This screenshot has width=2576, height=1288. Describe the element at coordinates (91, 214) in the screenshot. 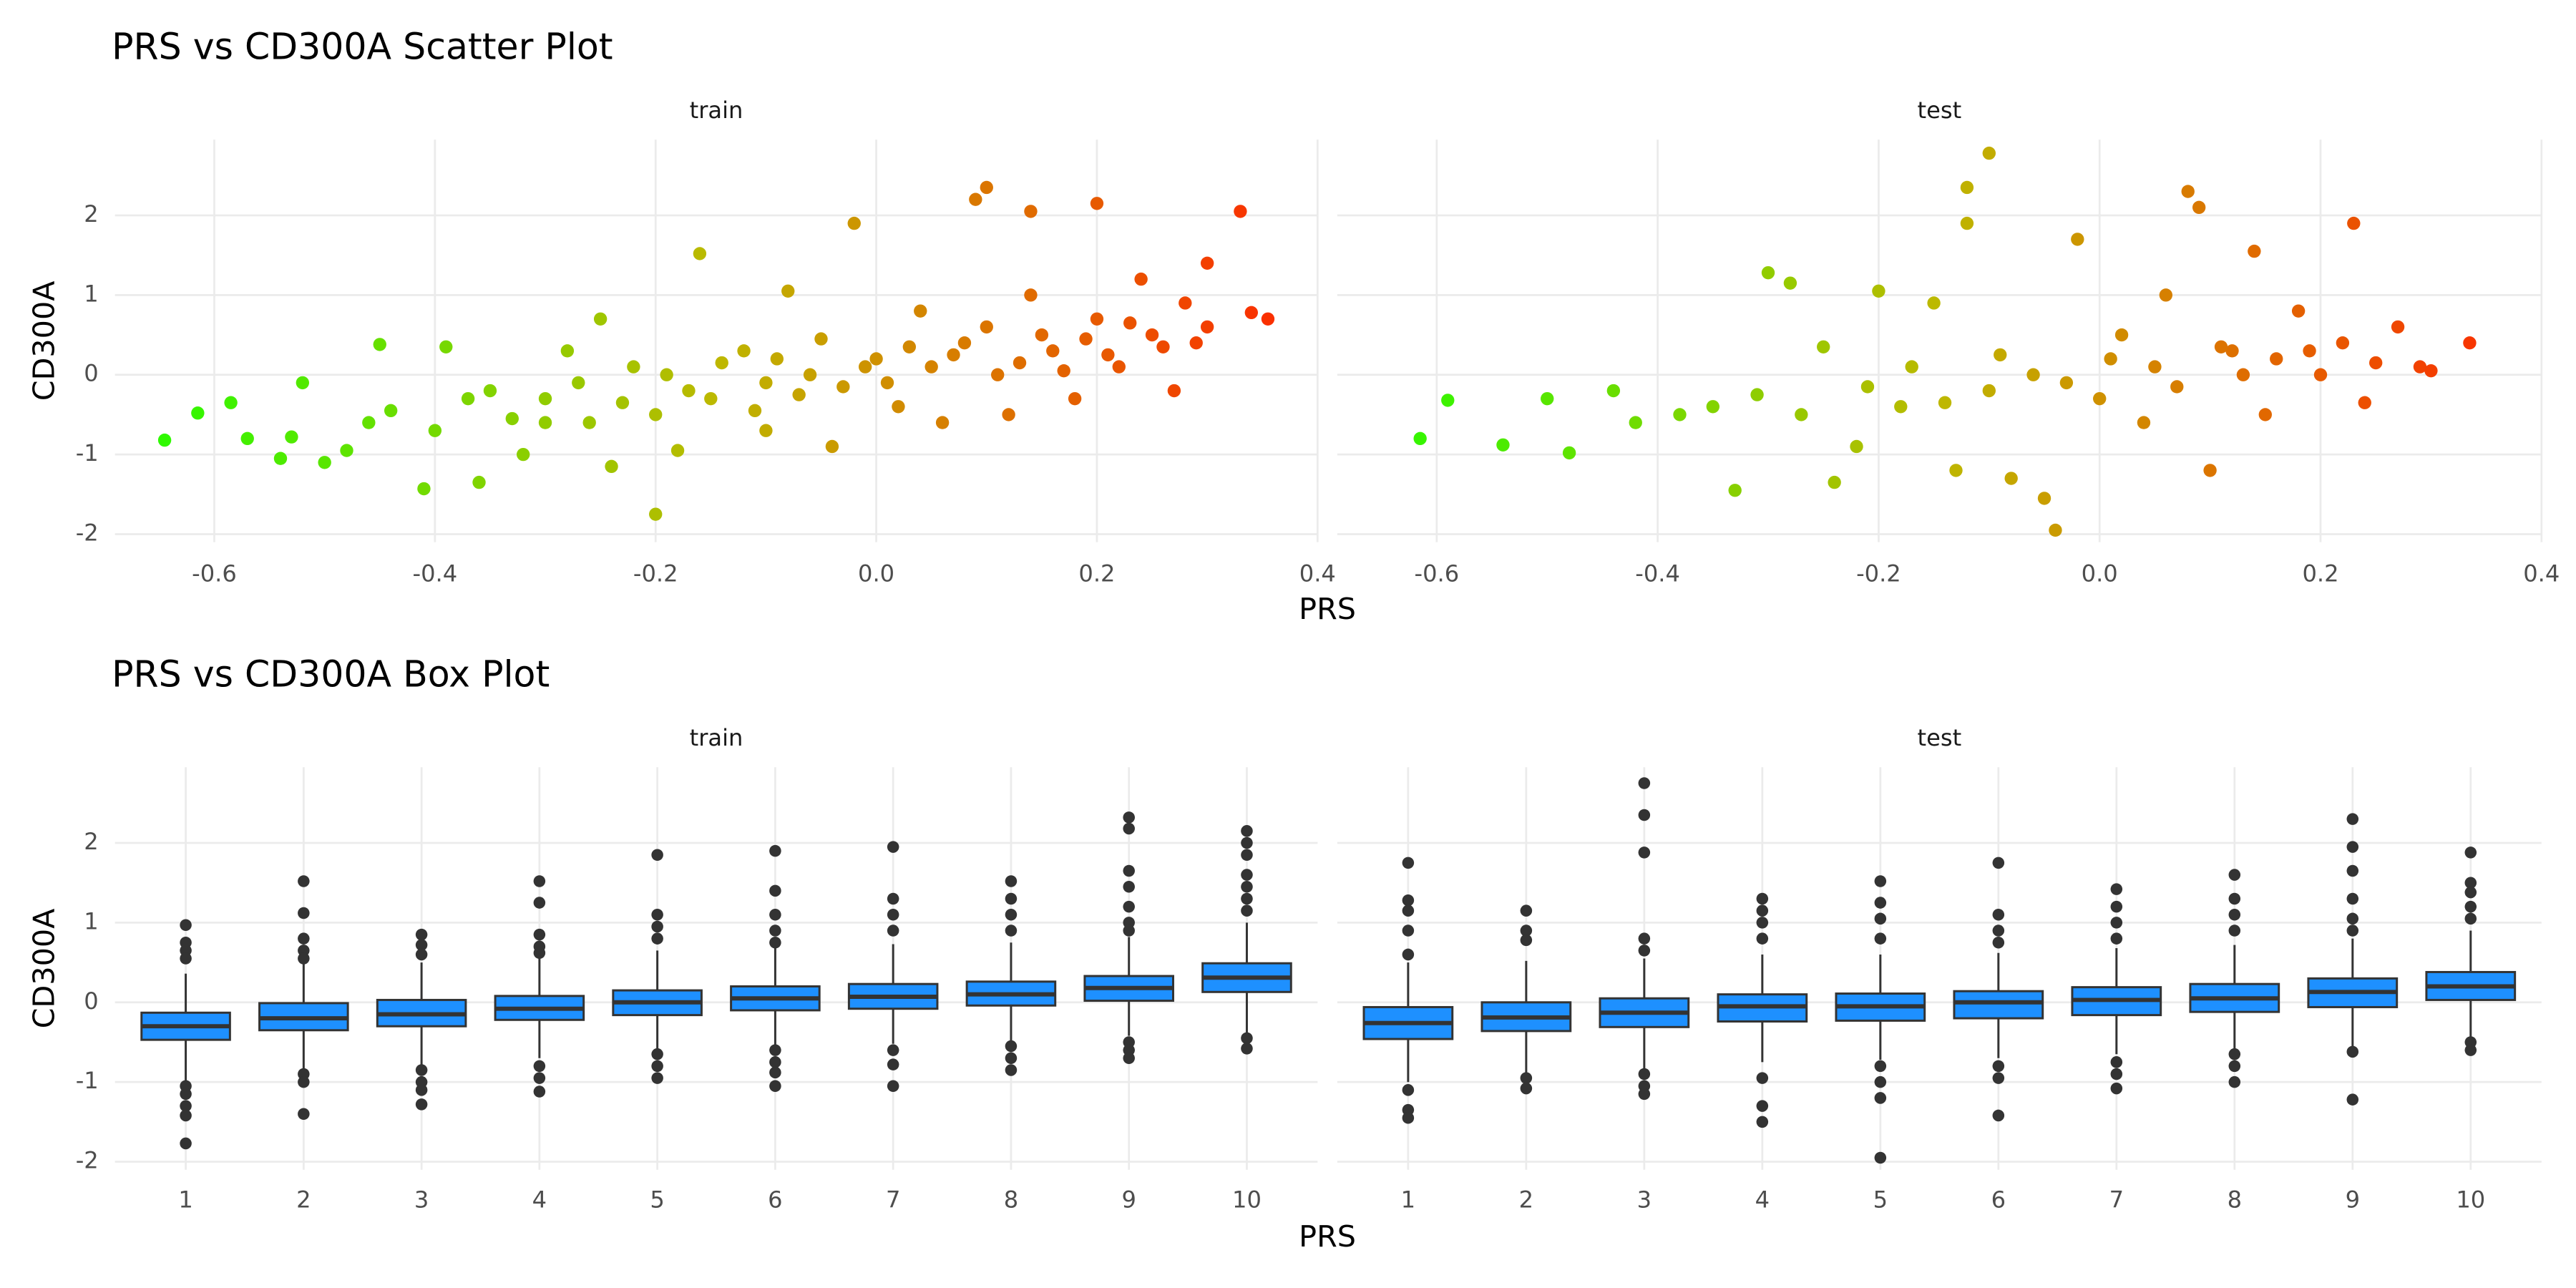

I see `y-tick-label: 2` at that location.